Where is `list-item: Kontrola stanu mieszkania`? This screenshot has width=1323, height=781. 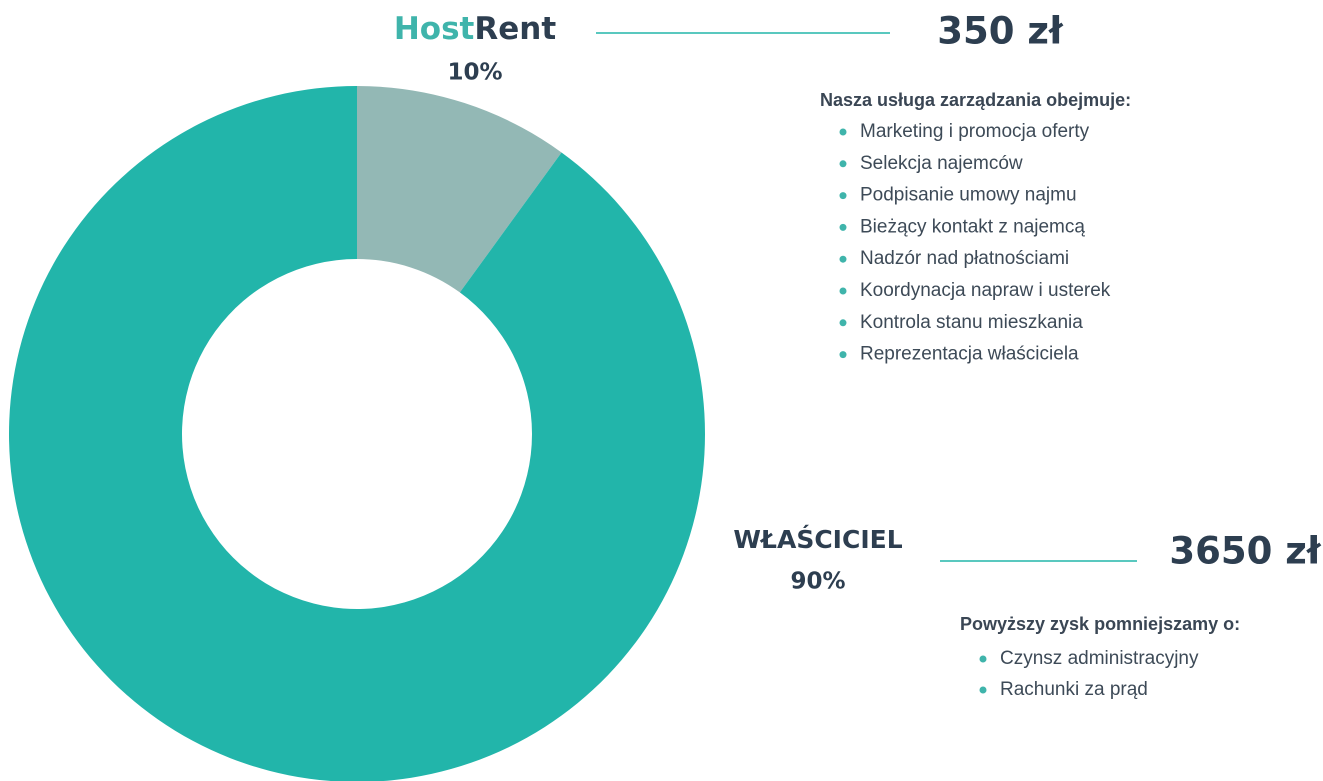
list-item: Kontrola stanu mieszkania is located at coordinates (971, 322).